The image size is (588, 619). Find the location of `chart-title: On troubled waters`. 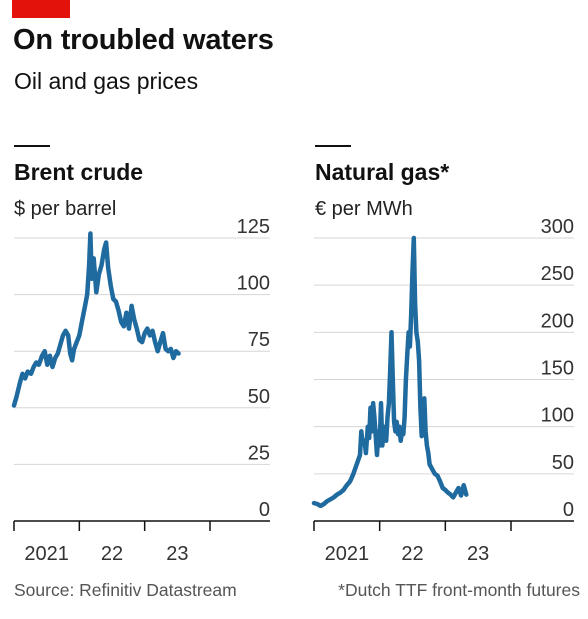

chart-title: On troubled waters is located at coordinates (143, 40).